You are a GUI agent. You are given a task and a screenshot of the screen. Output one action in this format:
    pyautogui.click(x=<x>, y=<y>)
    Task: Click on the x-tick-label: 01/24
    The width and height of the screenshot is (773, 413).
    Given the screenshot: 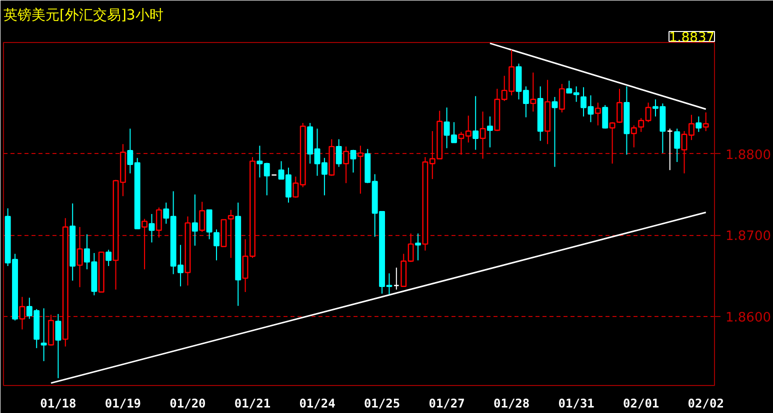 What is the action you would take?
    pyautogui.click(x=317, y=403)
    